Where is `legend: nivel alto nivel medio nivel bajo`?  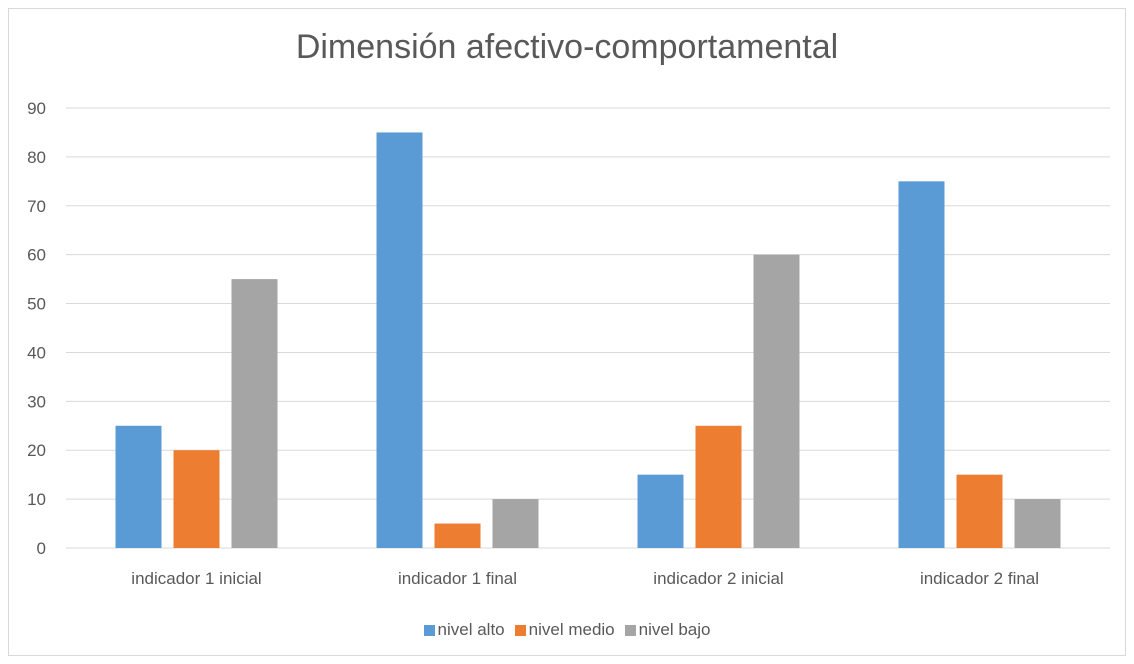
legend: nivel alto nivel medio nivel bajo is located at coordinates (567, 630).